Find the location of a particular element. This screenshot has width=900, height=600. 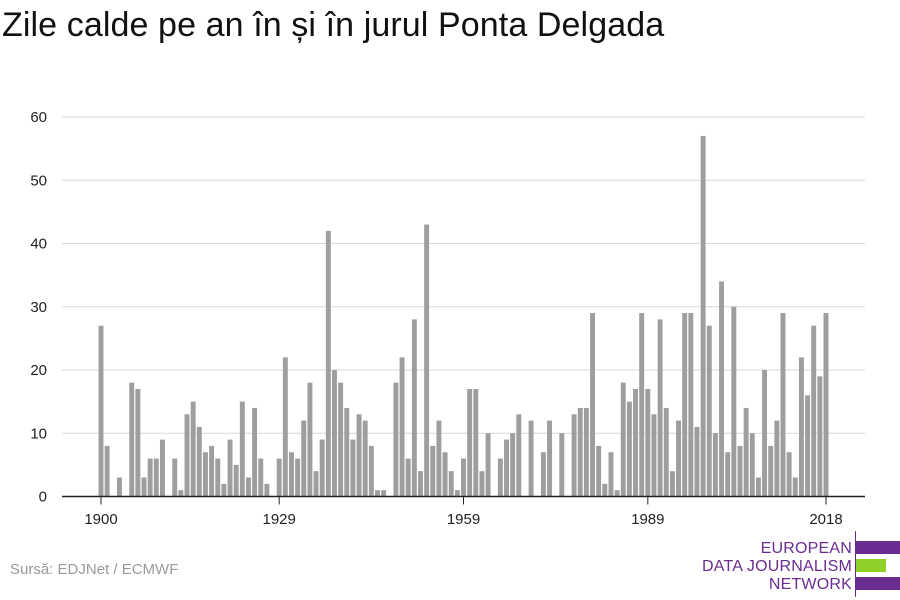

bar-1983 is located at coordinates (611, 474).